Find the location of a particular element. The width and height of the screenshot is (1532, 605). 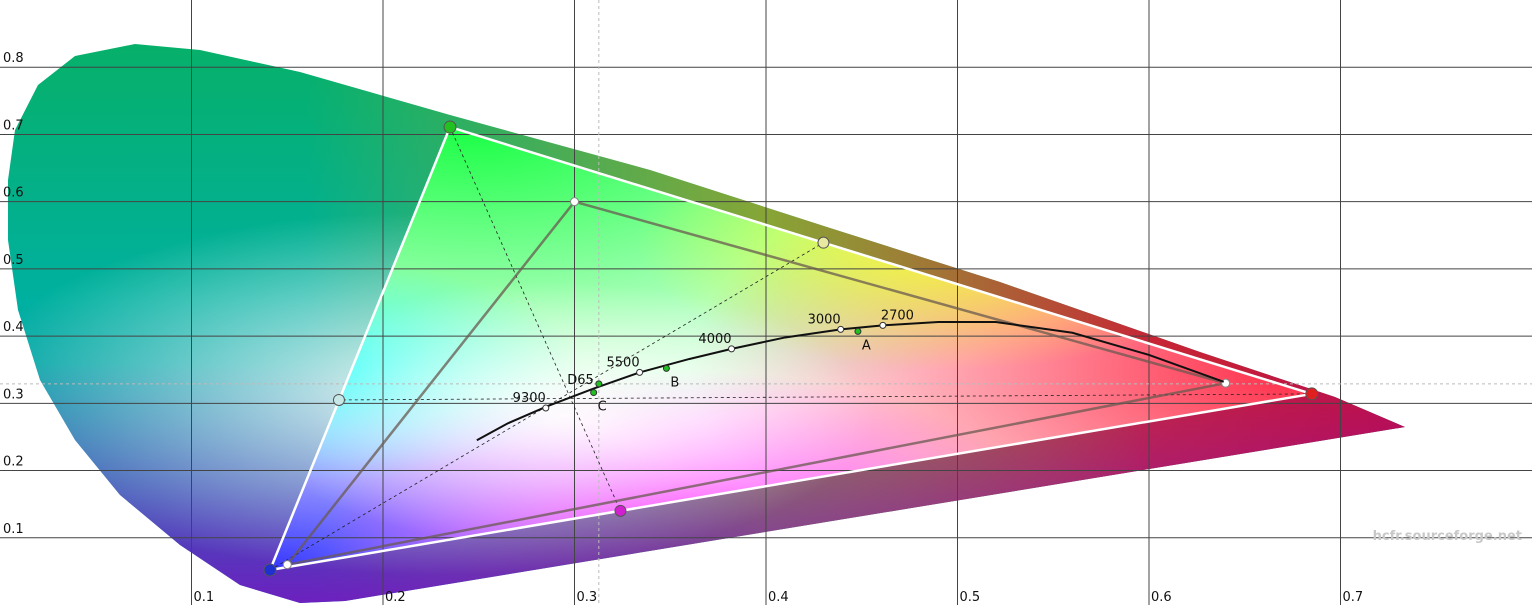

x-tick-label: 0.4 is located at coordinates (778, 597).